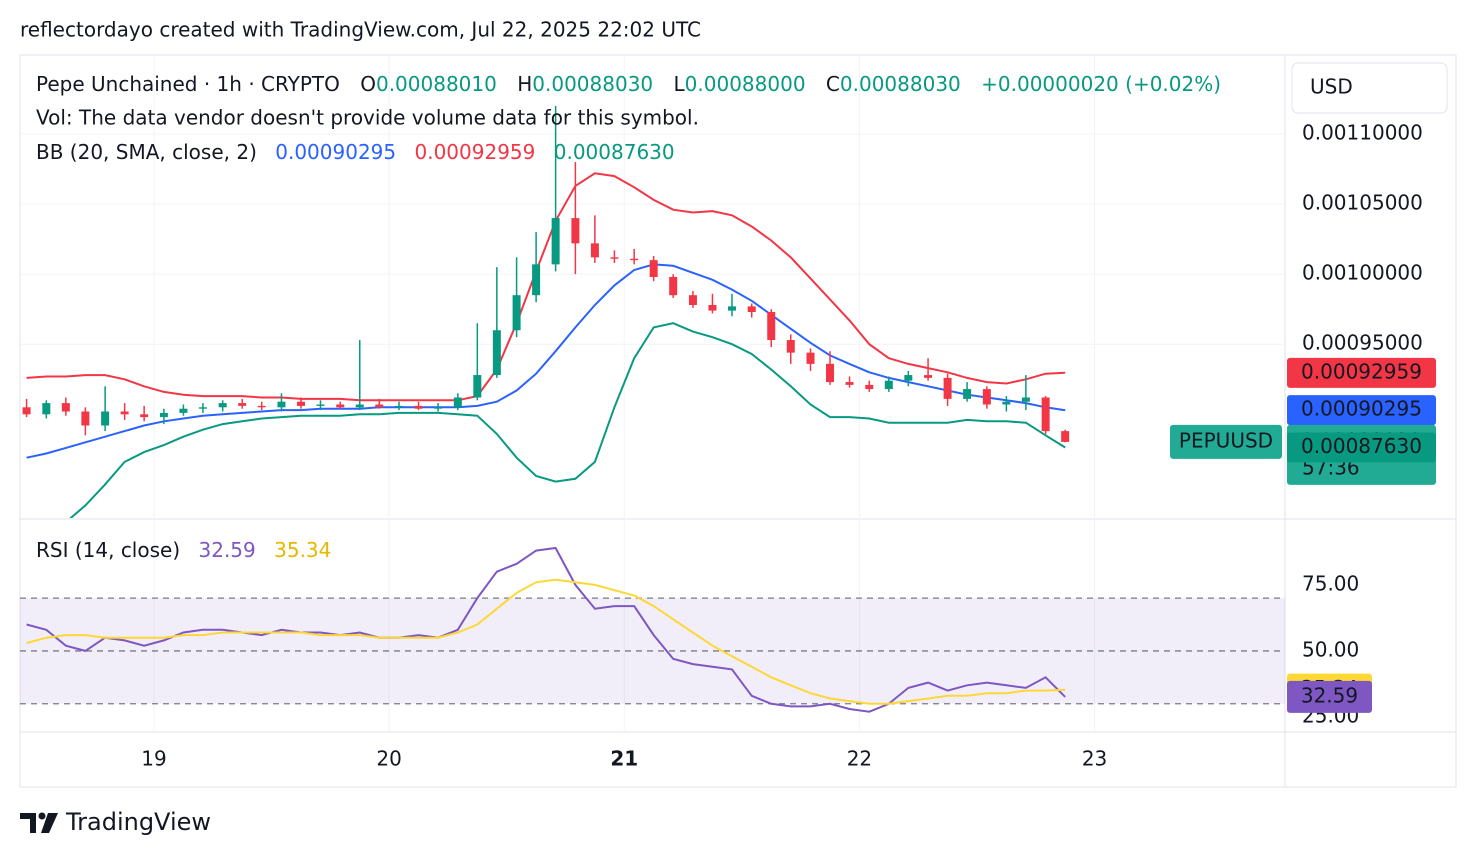 The width and height of the screenshot is (1476, 858). Describe the element at coordinates (859, 759) in the screenshot. I see `x-tick-label: 22` at that location.